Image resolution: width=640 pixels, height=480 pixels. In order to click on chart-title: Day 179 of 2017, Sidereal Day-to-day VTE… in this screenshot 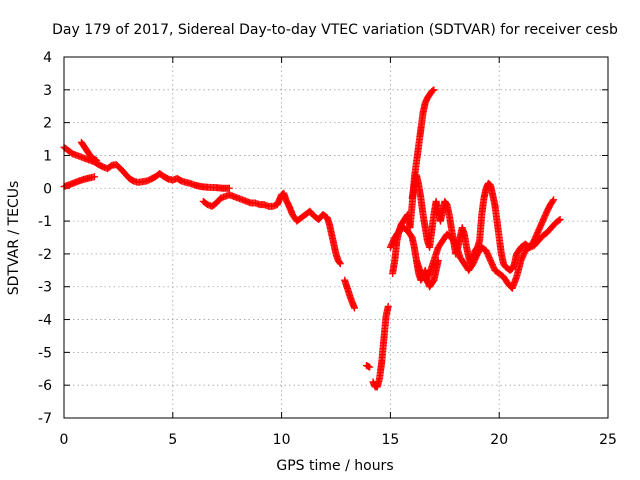, I will do `click(335, 30)`.